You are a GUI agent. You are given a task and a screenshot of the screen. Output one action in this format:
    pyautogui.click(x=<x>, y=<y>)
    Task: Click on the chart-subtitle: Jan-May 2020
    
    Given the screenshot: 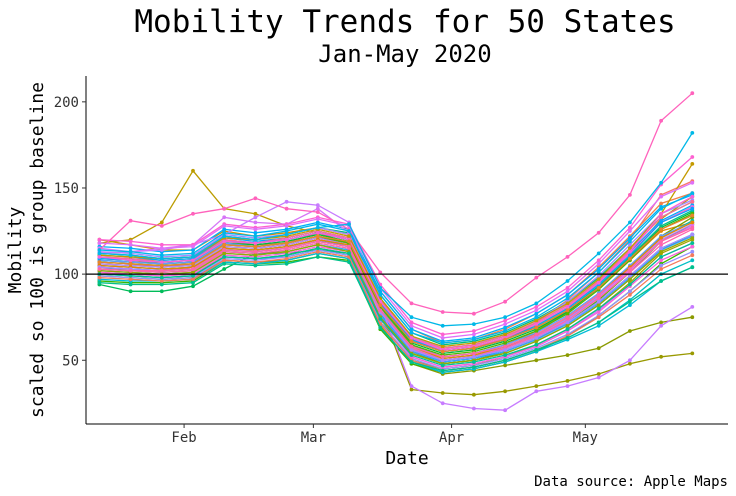 What is the action you would take?
    pyautogui.click(x=404, y=54)
    